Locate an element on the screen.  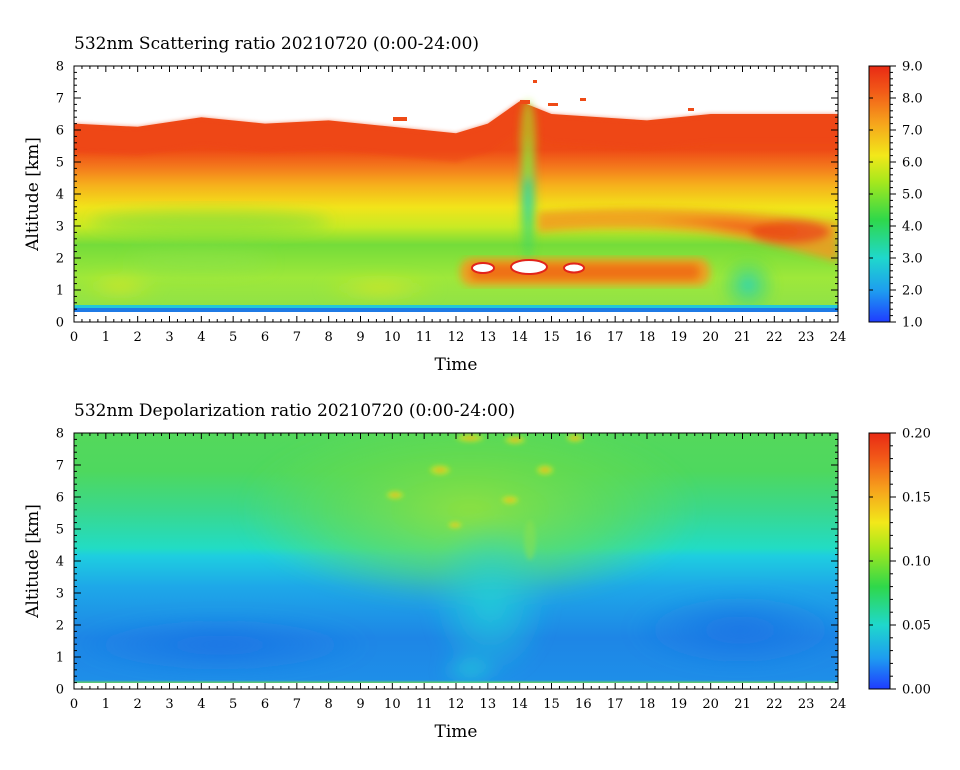
scattering-xtick-label: 0 is located at coordinates (74, 337).